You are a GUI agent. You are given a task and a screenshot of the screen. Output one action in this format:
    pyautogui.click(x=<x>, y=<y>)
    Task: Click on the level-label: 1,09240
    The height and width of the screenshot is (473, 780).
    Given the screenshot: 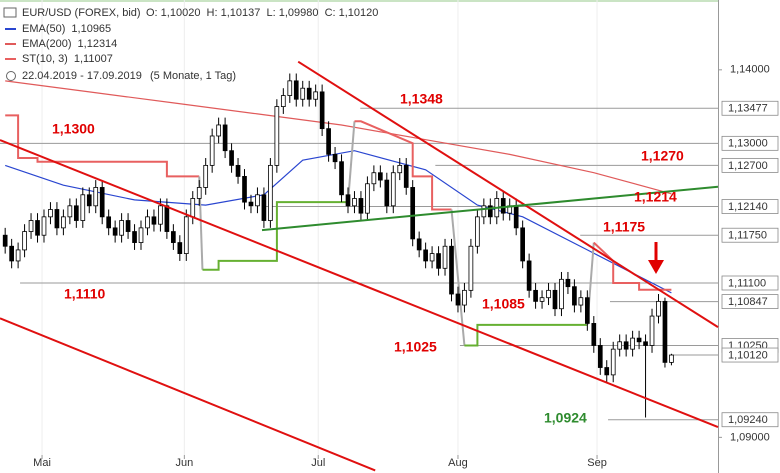 What is the action you would take?
    pyautogui.click(x=748, y=420)
    